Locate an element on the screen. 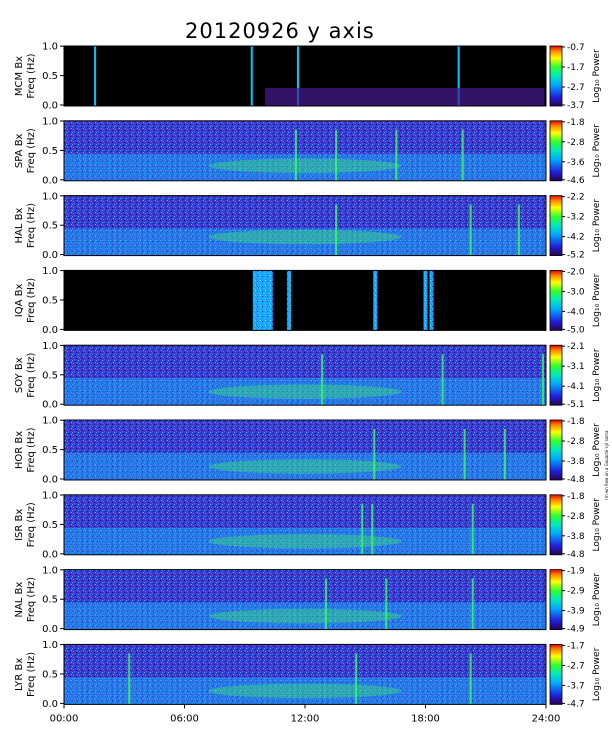 Image resolution: width=612 pixels, height=756 pixels. x-tick-label: 06:00 is located at coordinates (184, 718).